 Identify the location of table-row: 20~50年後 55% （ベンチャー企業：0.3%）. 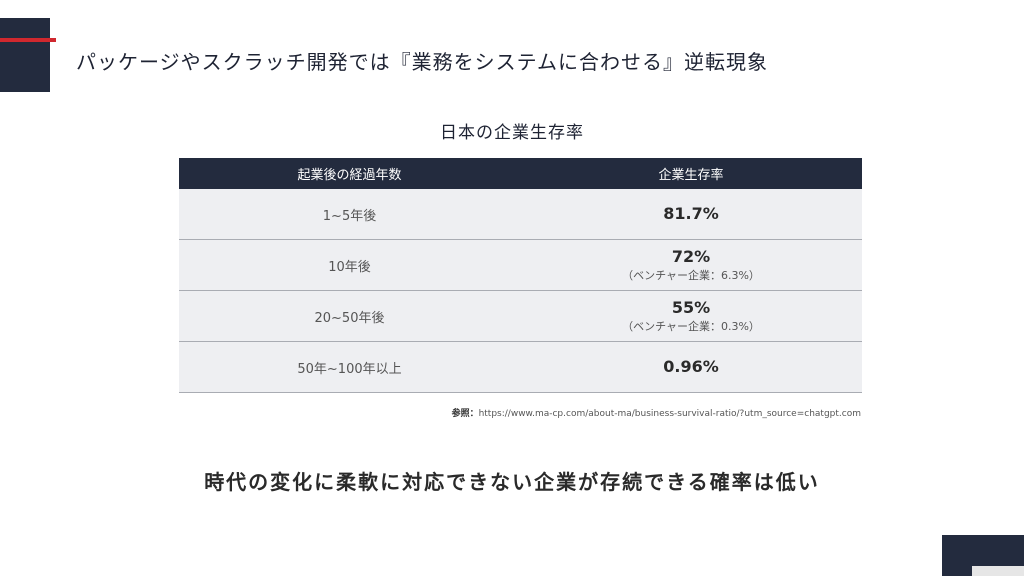
(520, 316).